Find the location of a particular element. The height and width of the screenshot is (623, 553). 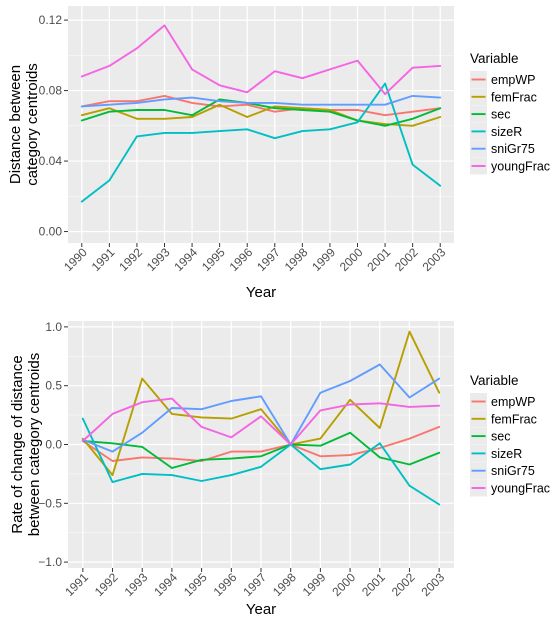

y-axis-title-line: between category centroids is located at coordinates (34, 444).